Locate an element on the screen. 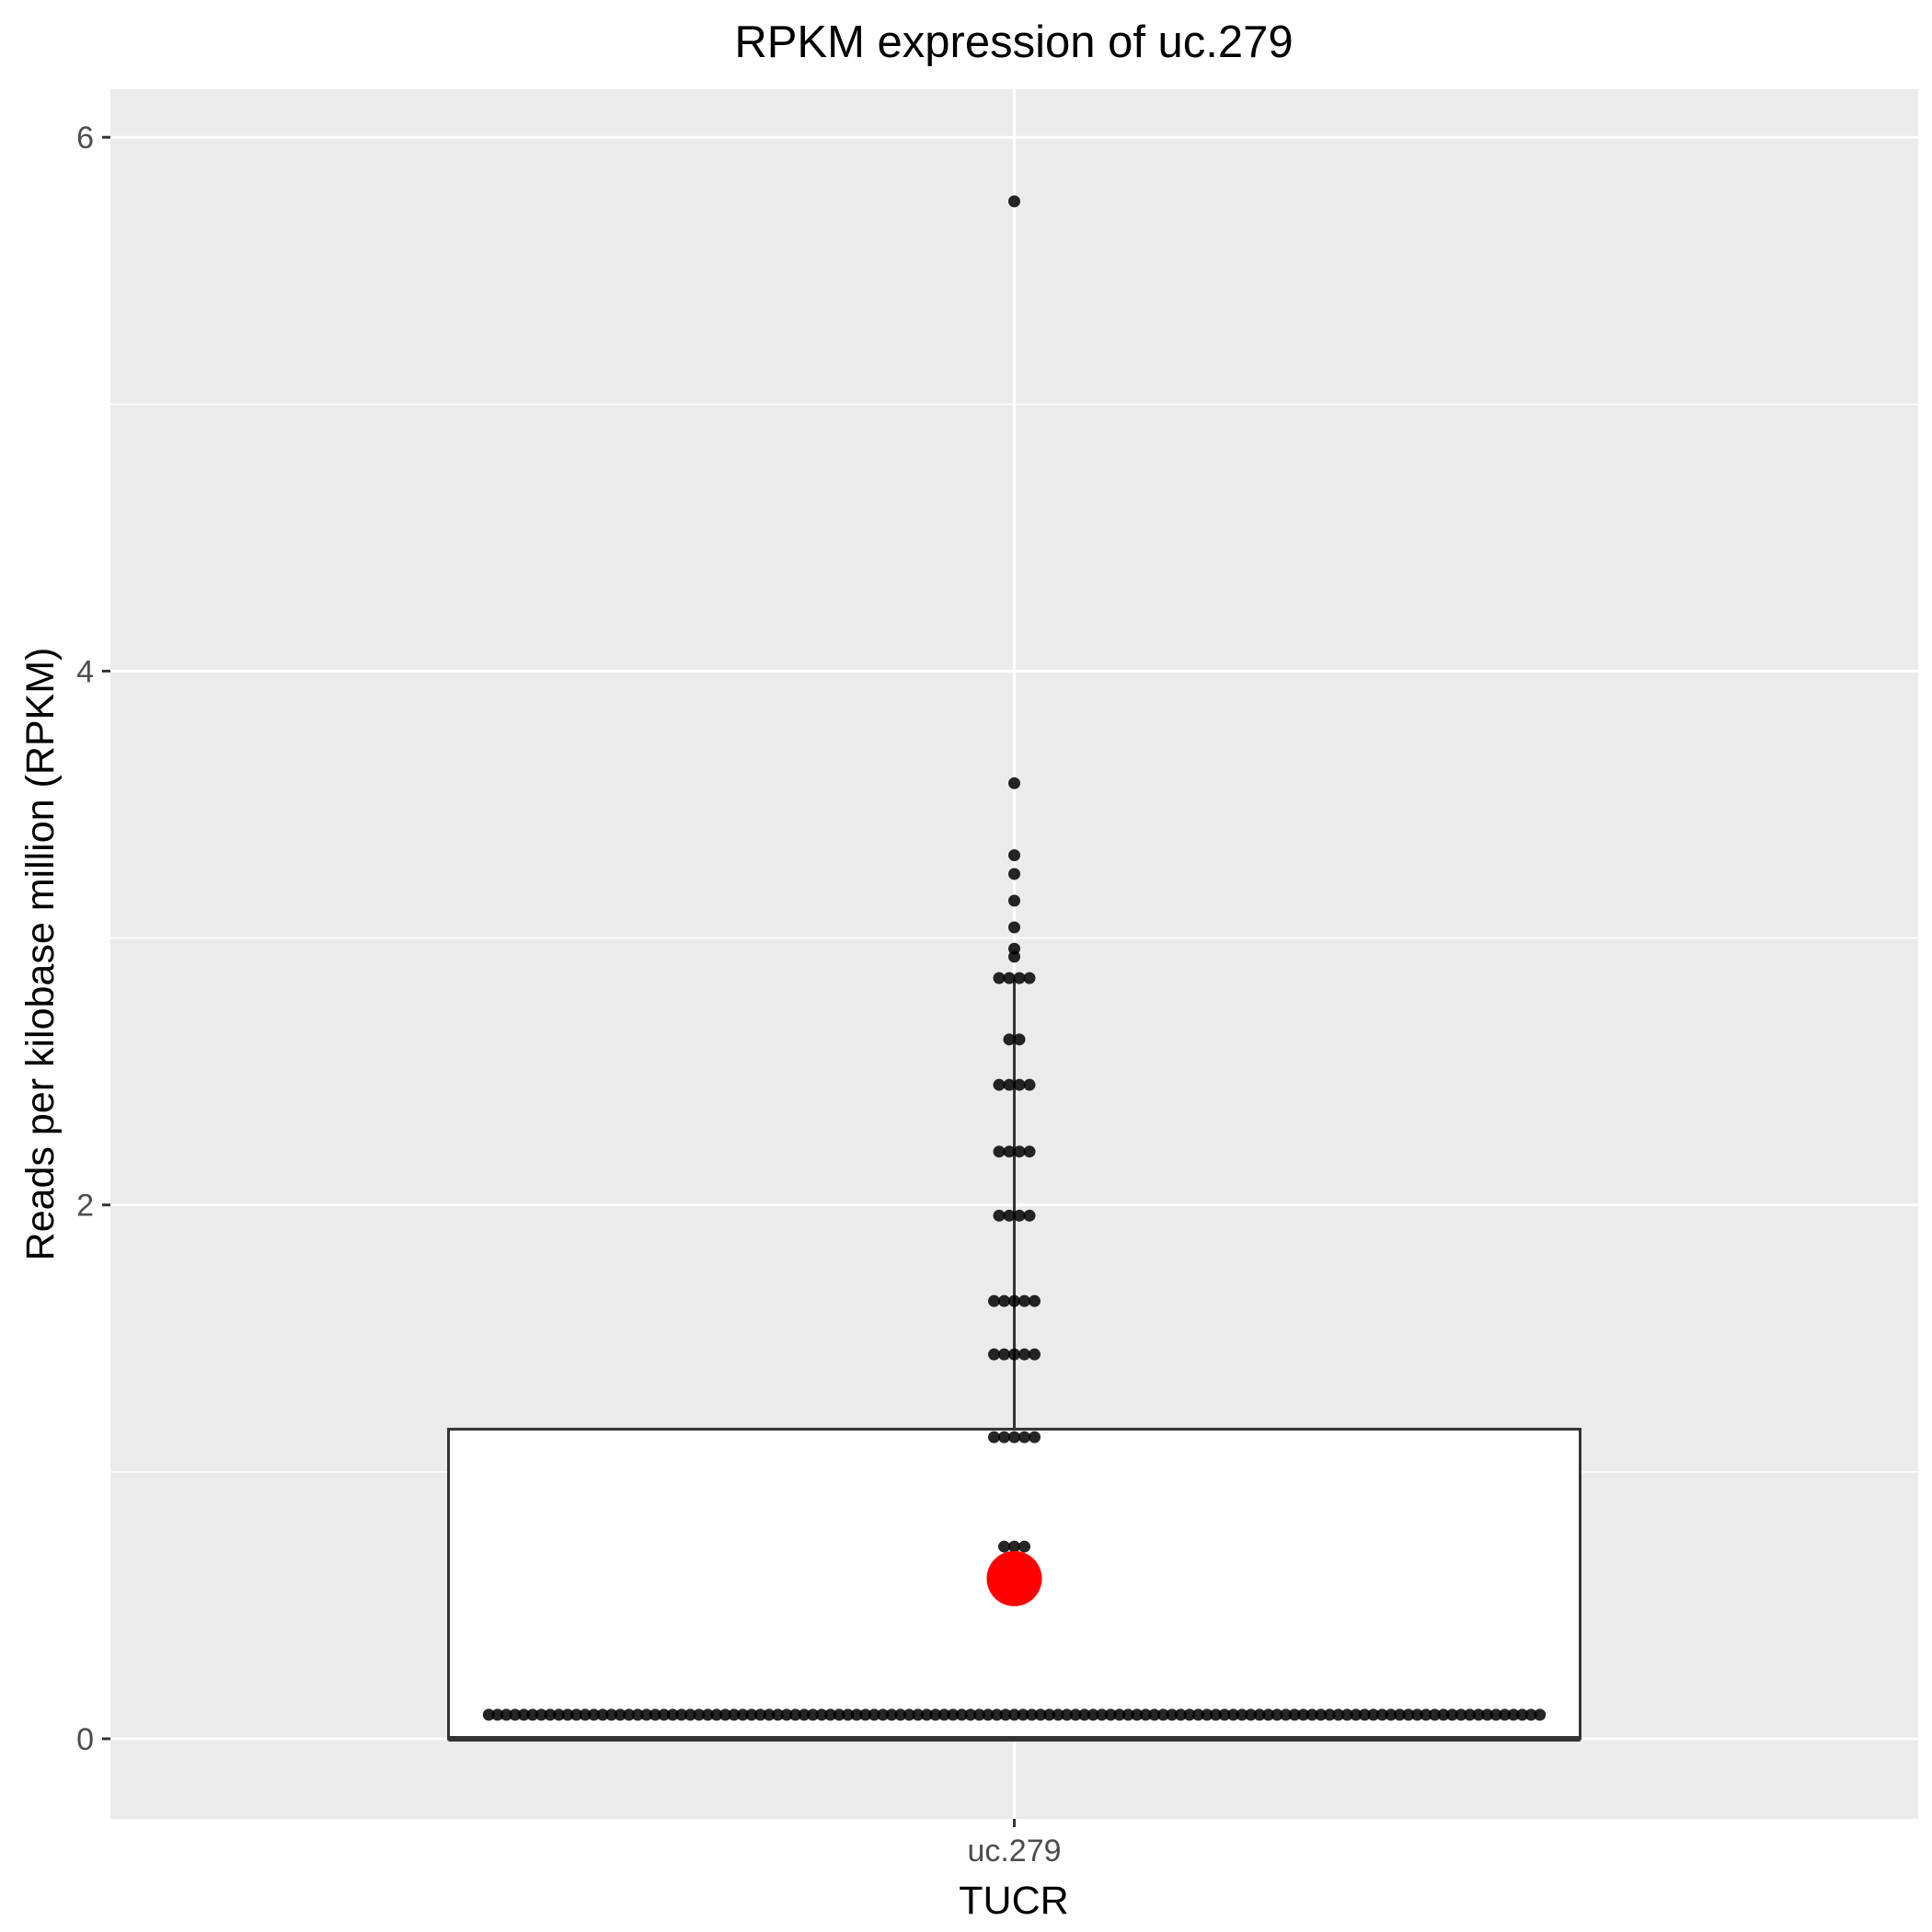 The image size is (1932, 1932). mean-point is located at coordinates (1014, 1578).